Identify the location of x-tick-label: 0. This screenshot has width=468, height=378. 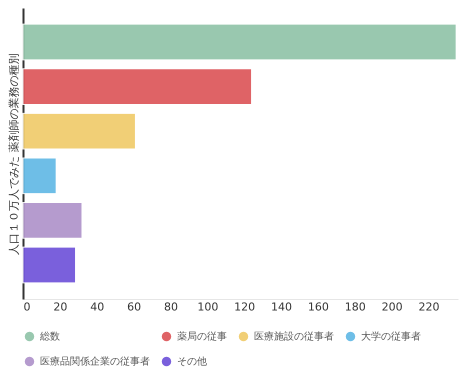
(27, 307).